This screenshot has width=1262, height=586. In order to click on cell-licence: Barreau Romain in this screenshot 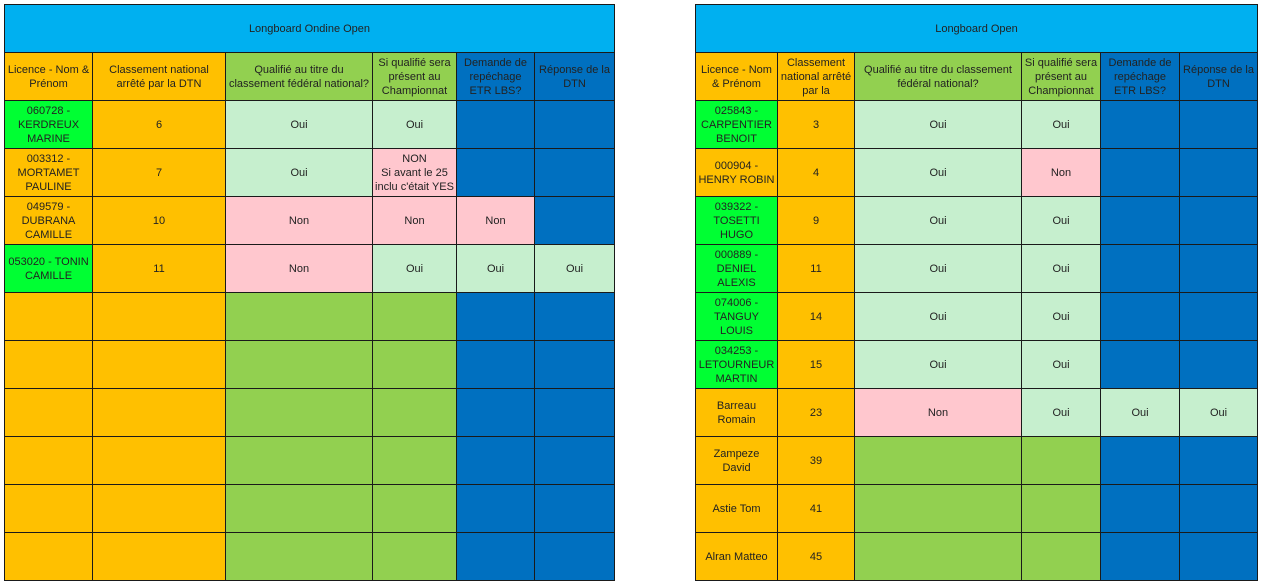, I will do `click(736, 412)`.